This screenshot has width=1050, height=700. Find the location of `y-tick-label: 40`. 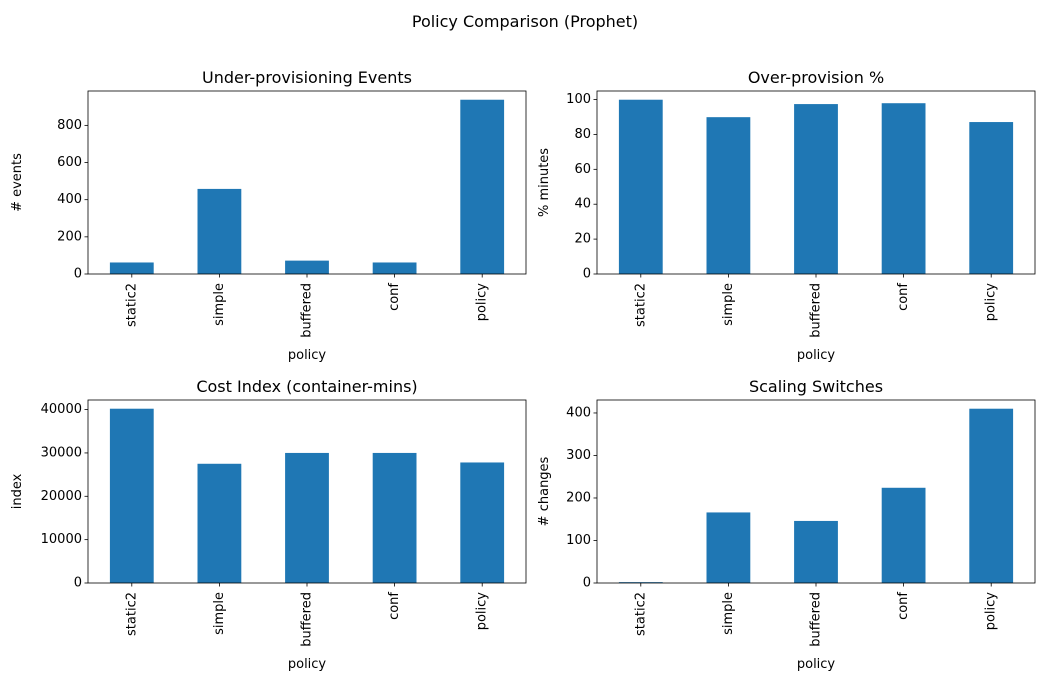

y-tick-label: 40 is located at coordinates (582, 204).